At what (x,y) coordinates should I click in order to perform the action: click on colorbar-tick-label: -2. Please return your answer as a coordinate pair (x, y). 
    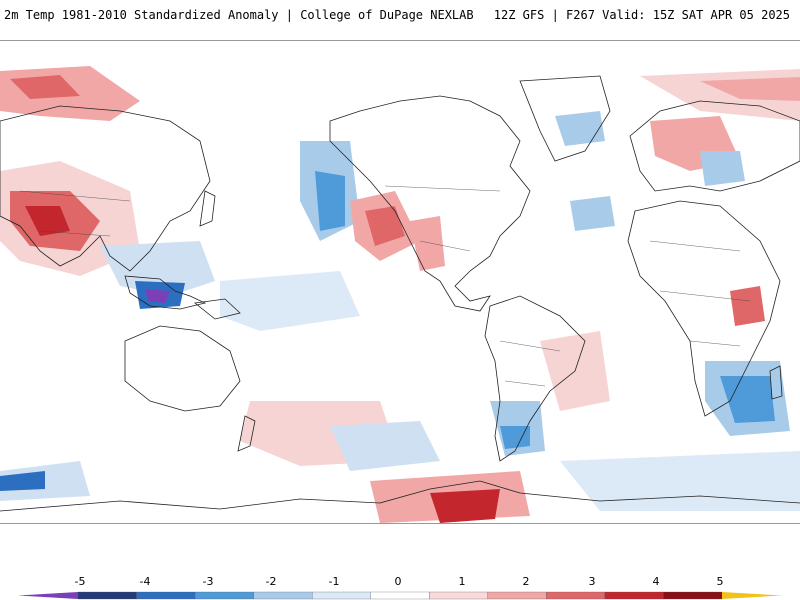
    Looking at the image, I should click on (271, 581).